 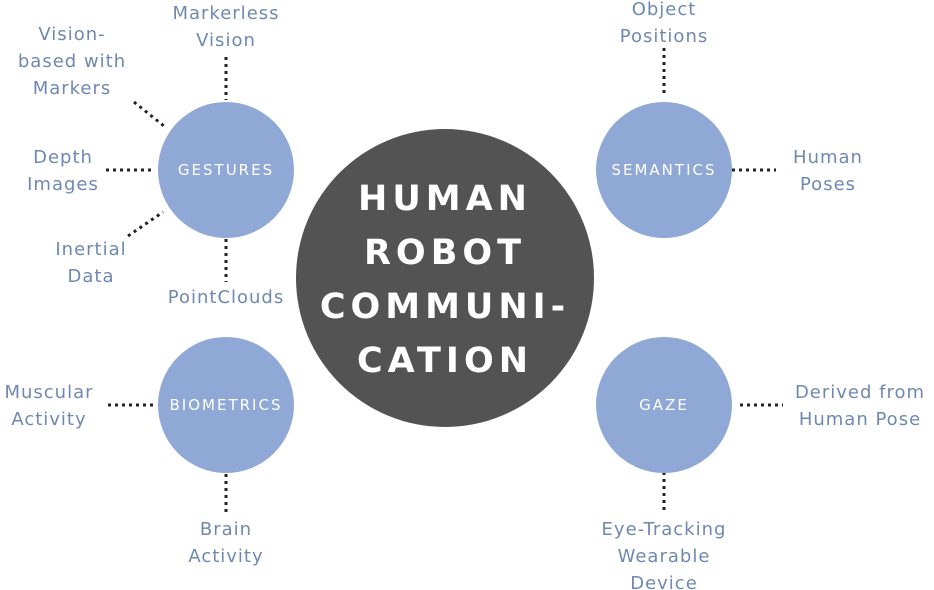 I want to click on node-semantics-label: SEMANTICS, so click(x=664, y=170).